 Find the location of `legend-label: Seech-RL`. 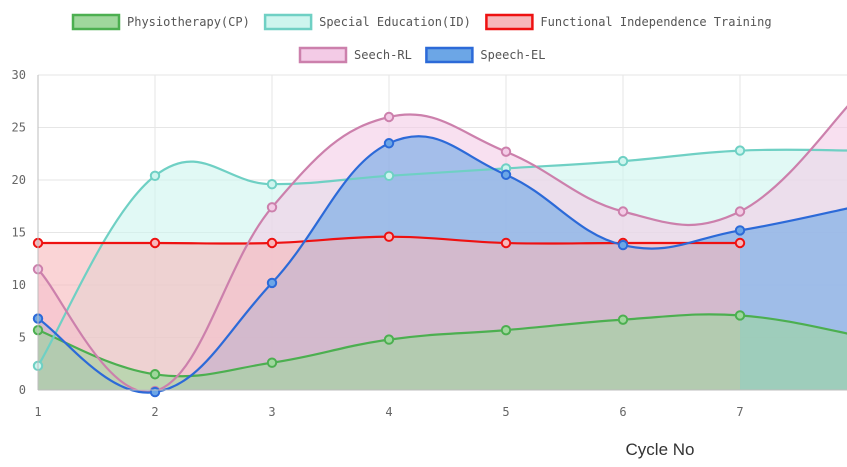

legend-label: Seech-RL is located at coordinates (383, 55).